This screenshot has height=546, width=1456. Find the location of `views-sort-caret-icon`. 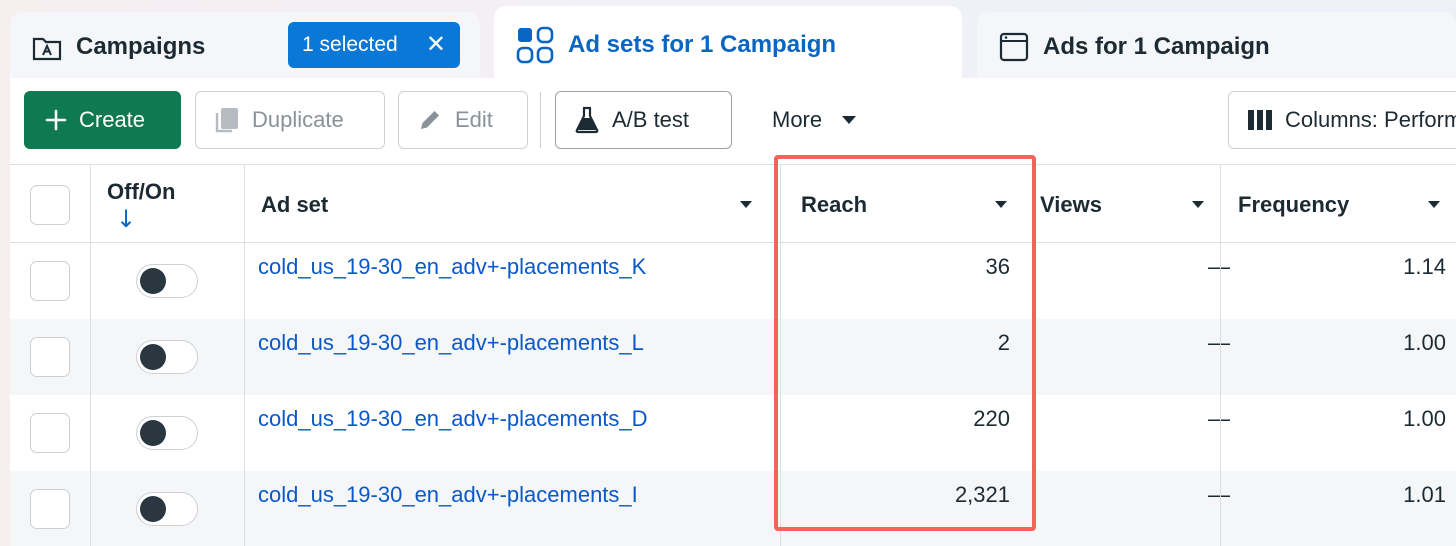

views-sort-caret-icon is located at coordinates (1198, 204).